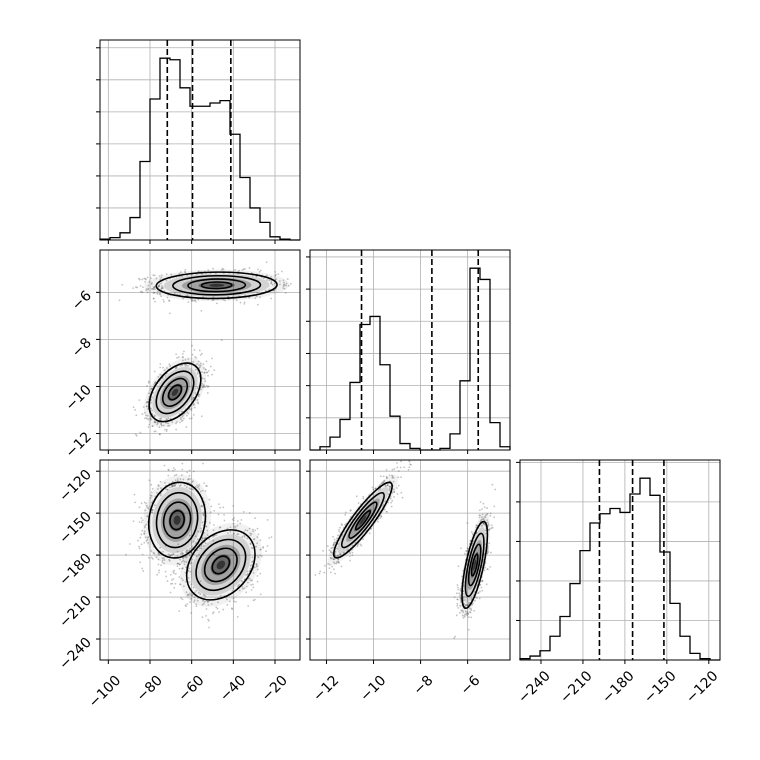  I want to click on panel-frame, so click(200, 560).